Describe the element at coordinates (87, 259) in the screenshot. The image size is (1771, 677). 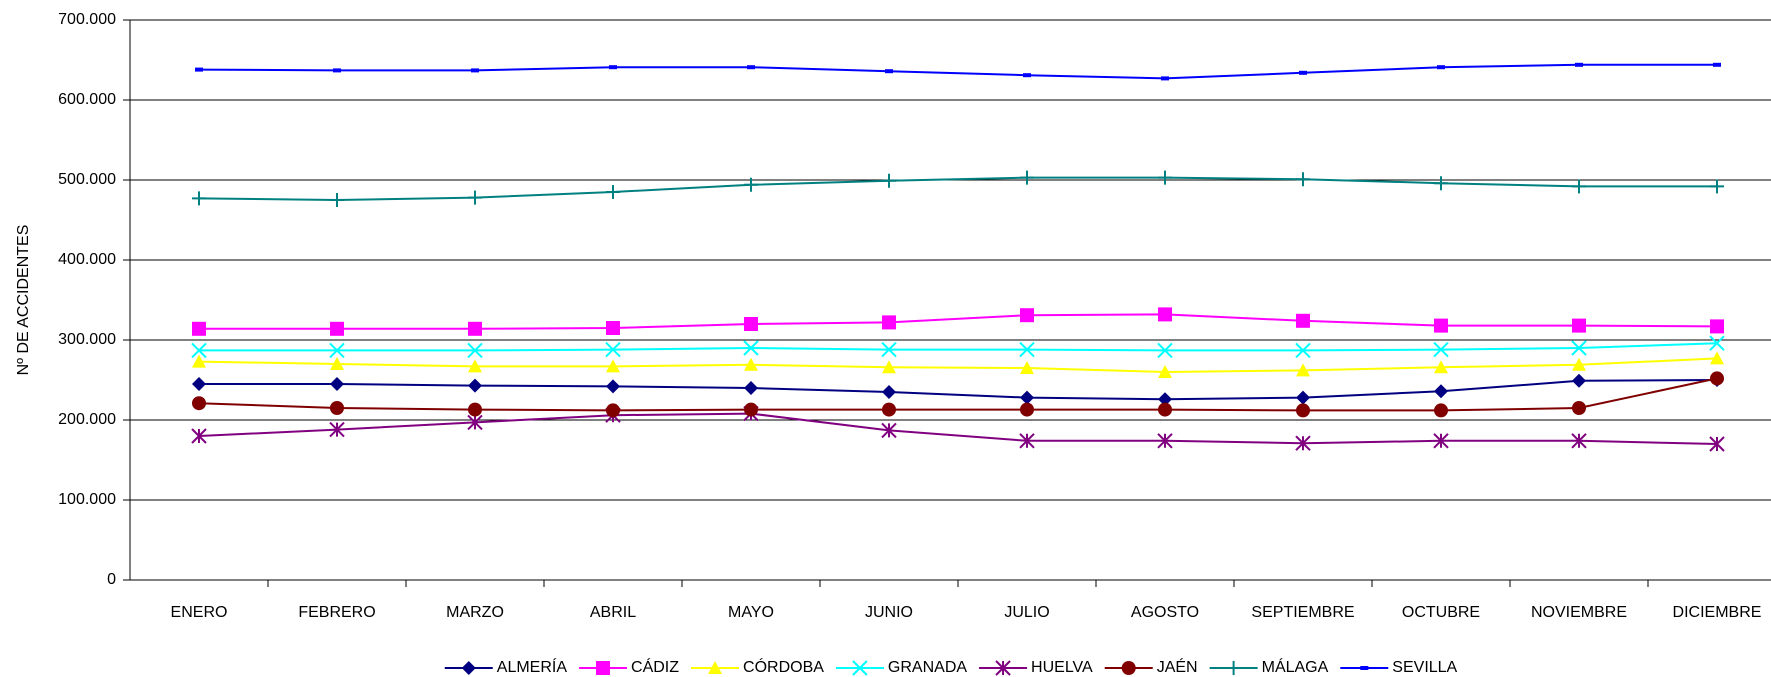
I see `y-tick-label: 400.000` at that location.